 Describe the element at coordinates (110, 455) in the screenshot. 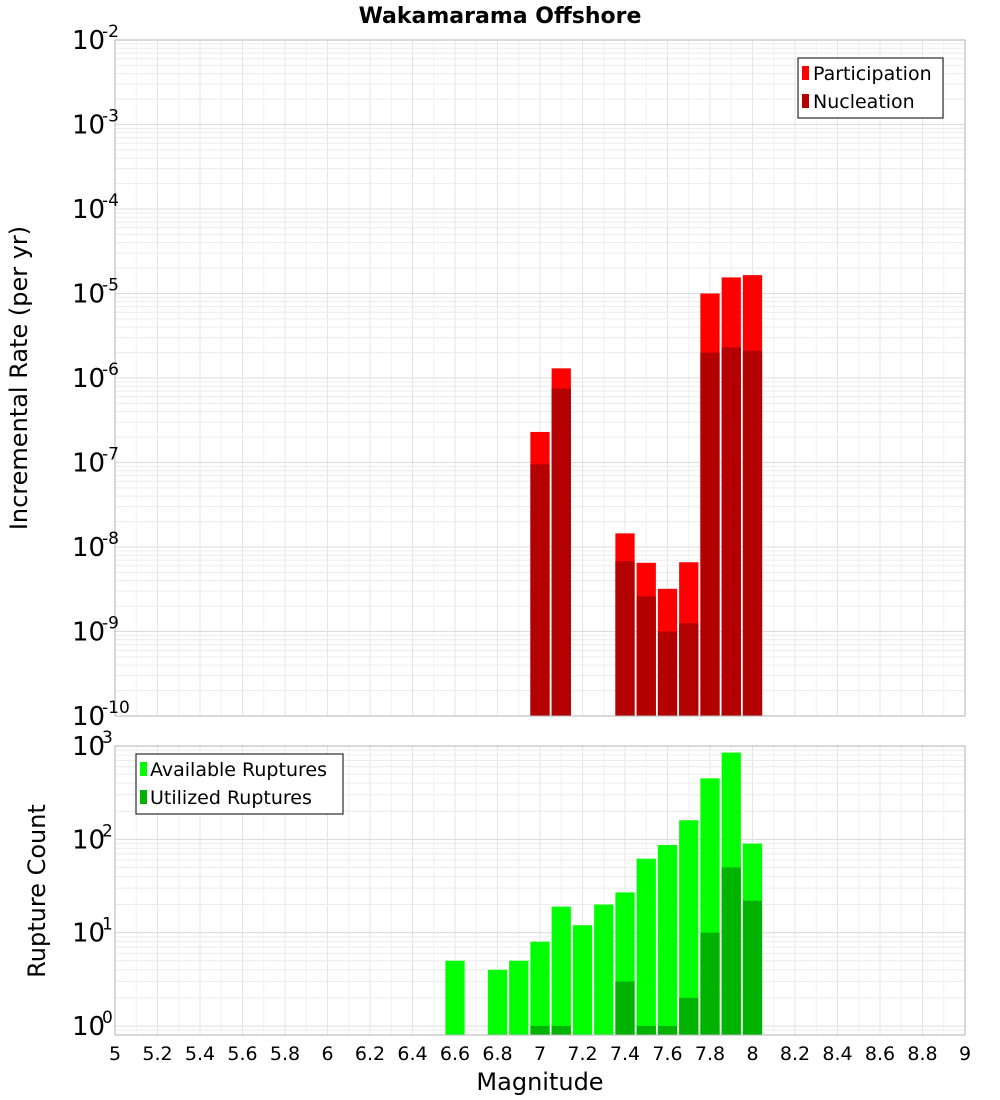

I see `y-tick-exponent: -7` at that location.